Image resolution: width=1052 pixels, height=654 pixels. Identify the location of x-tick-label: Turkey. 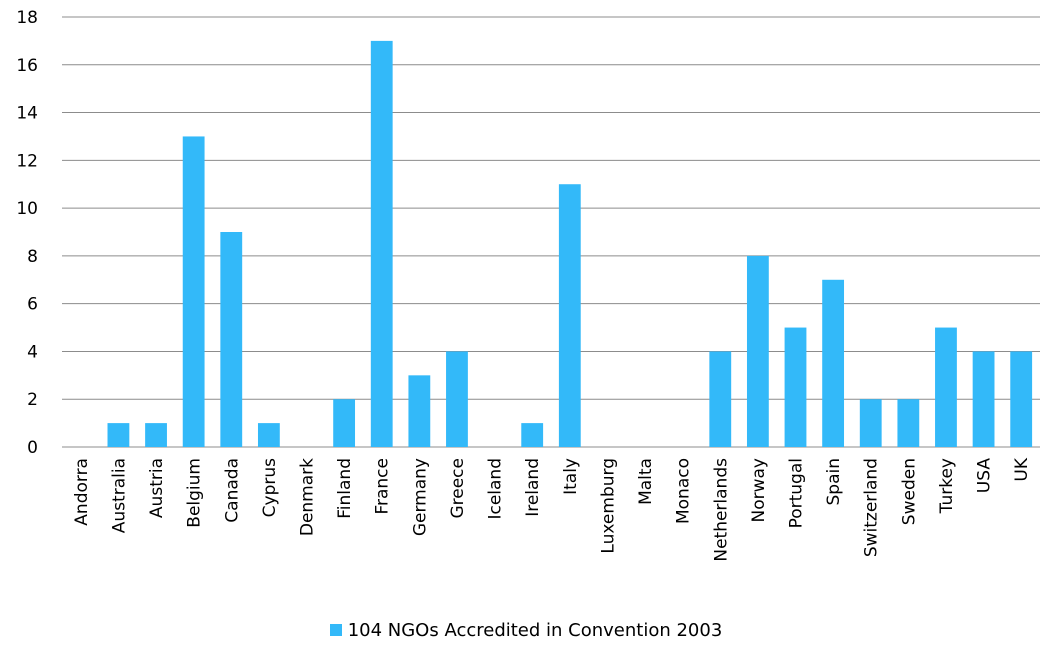
(947, 486).